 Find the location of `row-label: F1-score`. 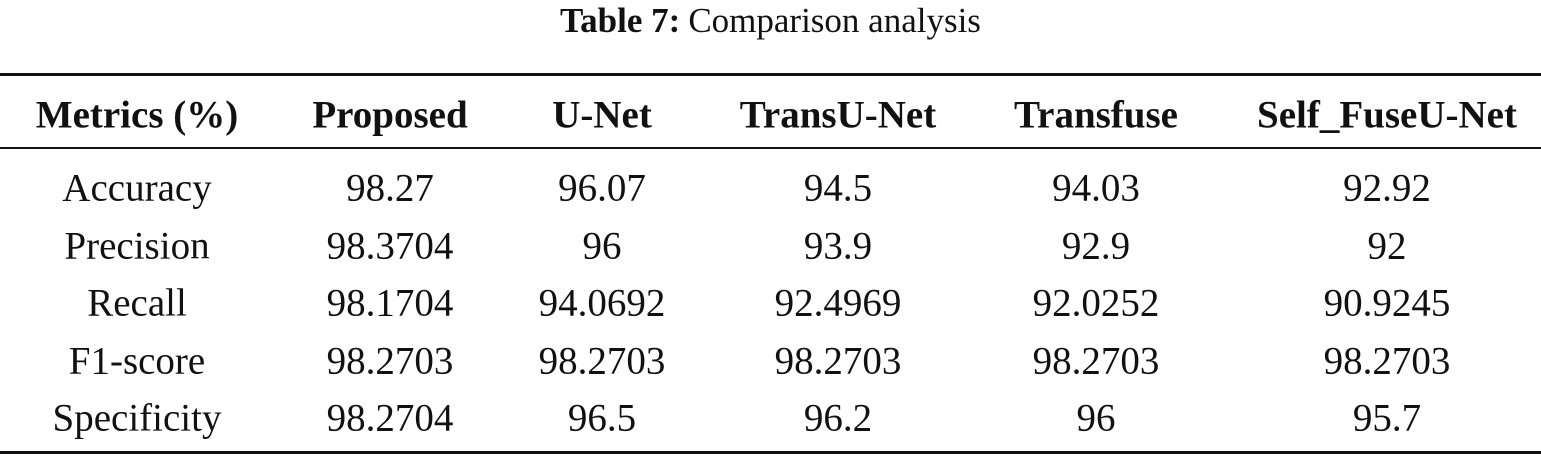

row-label: F1-score is located at coordinates (137, 360).